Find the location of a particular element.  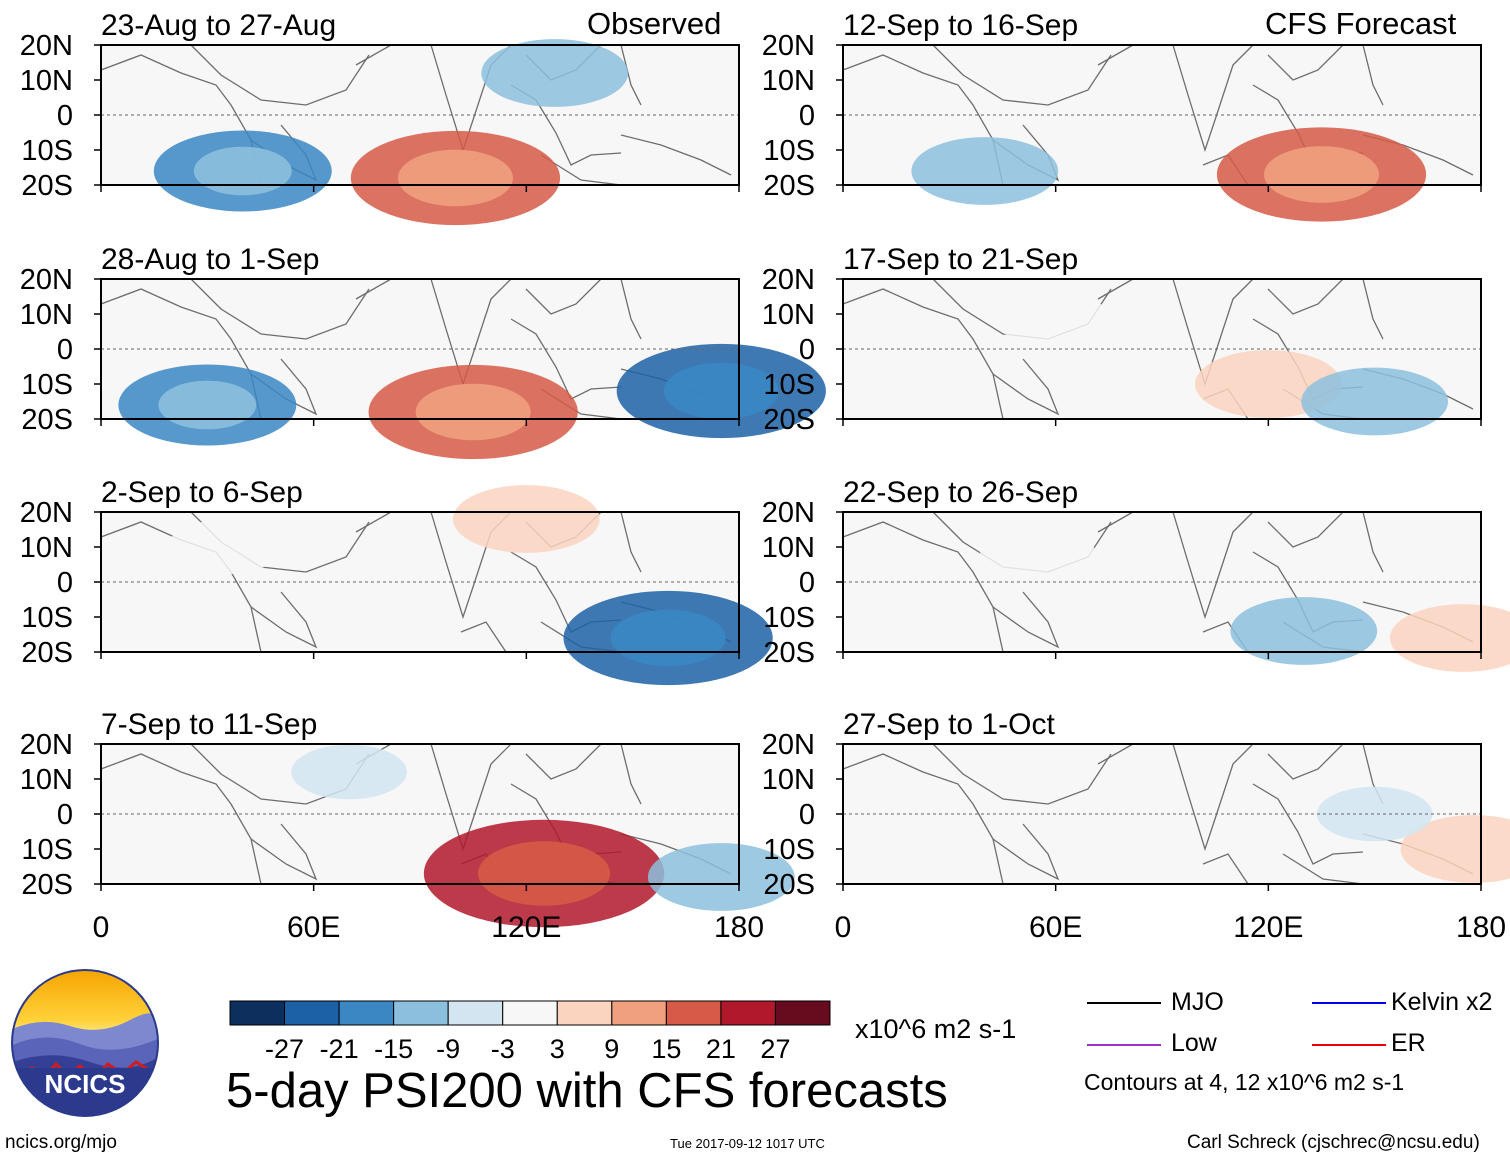

legend-label-kelvin: Kelvin x2 is located at coordinates (1442, 1002).